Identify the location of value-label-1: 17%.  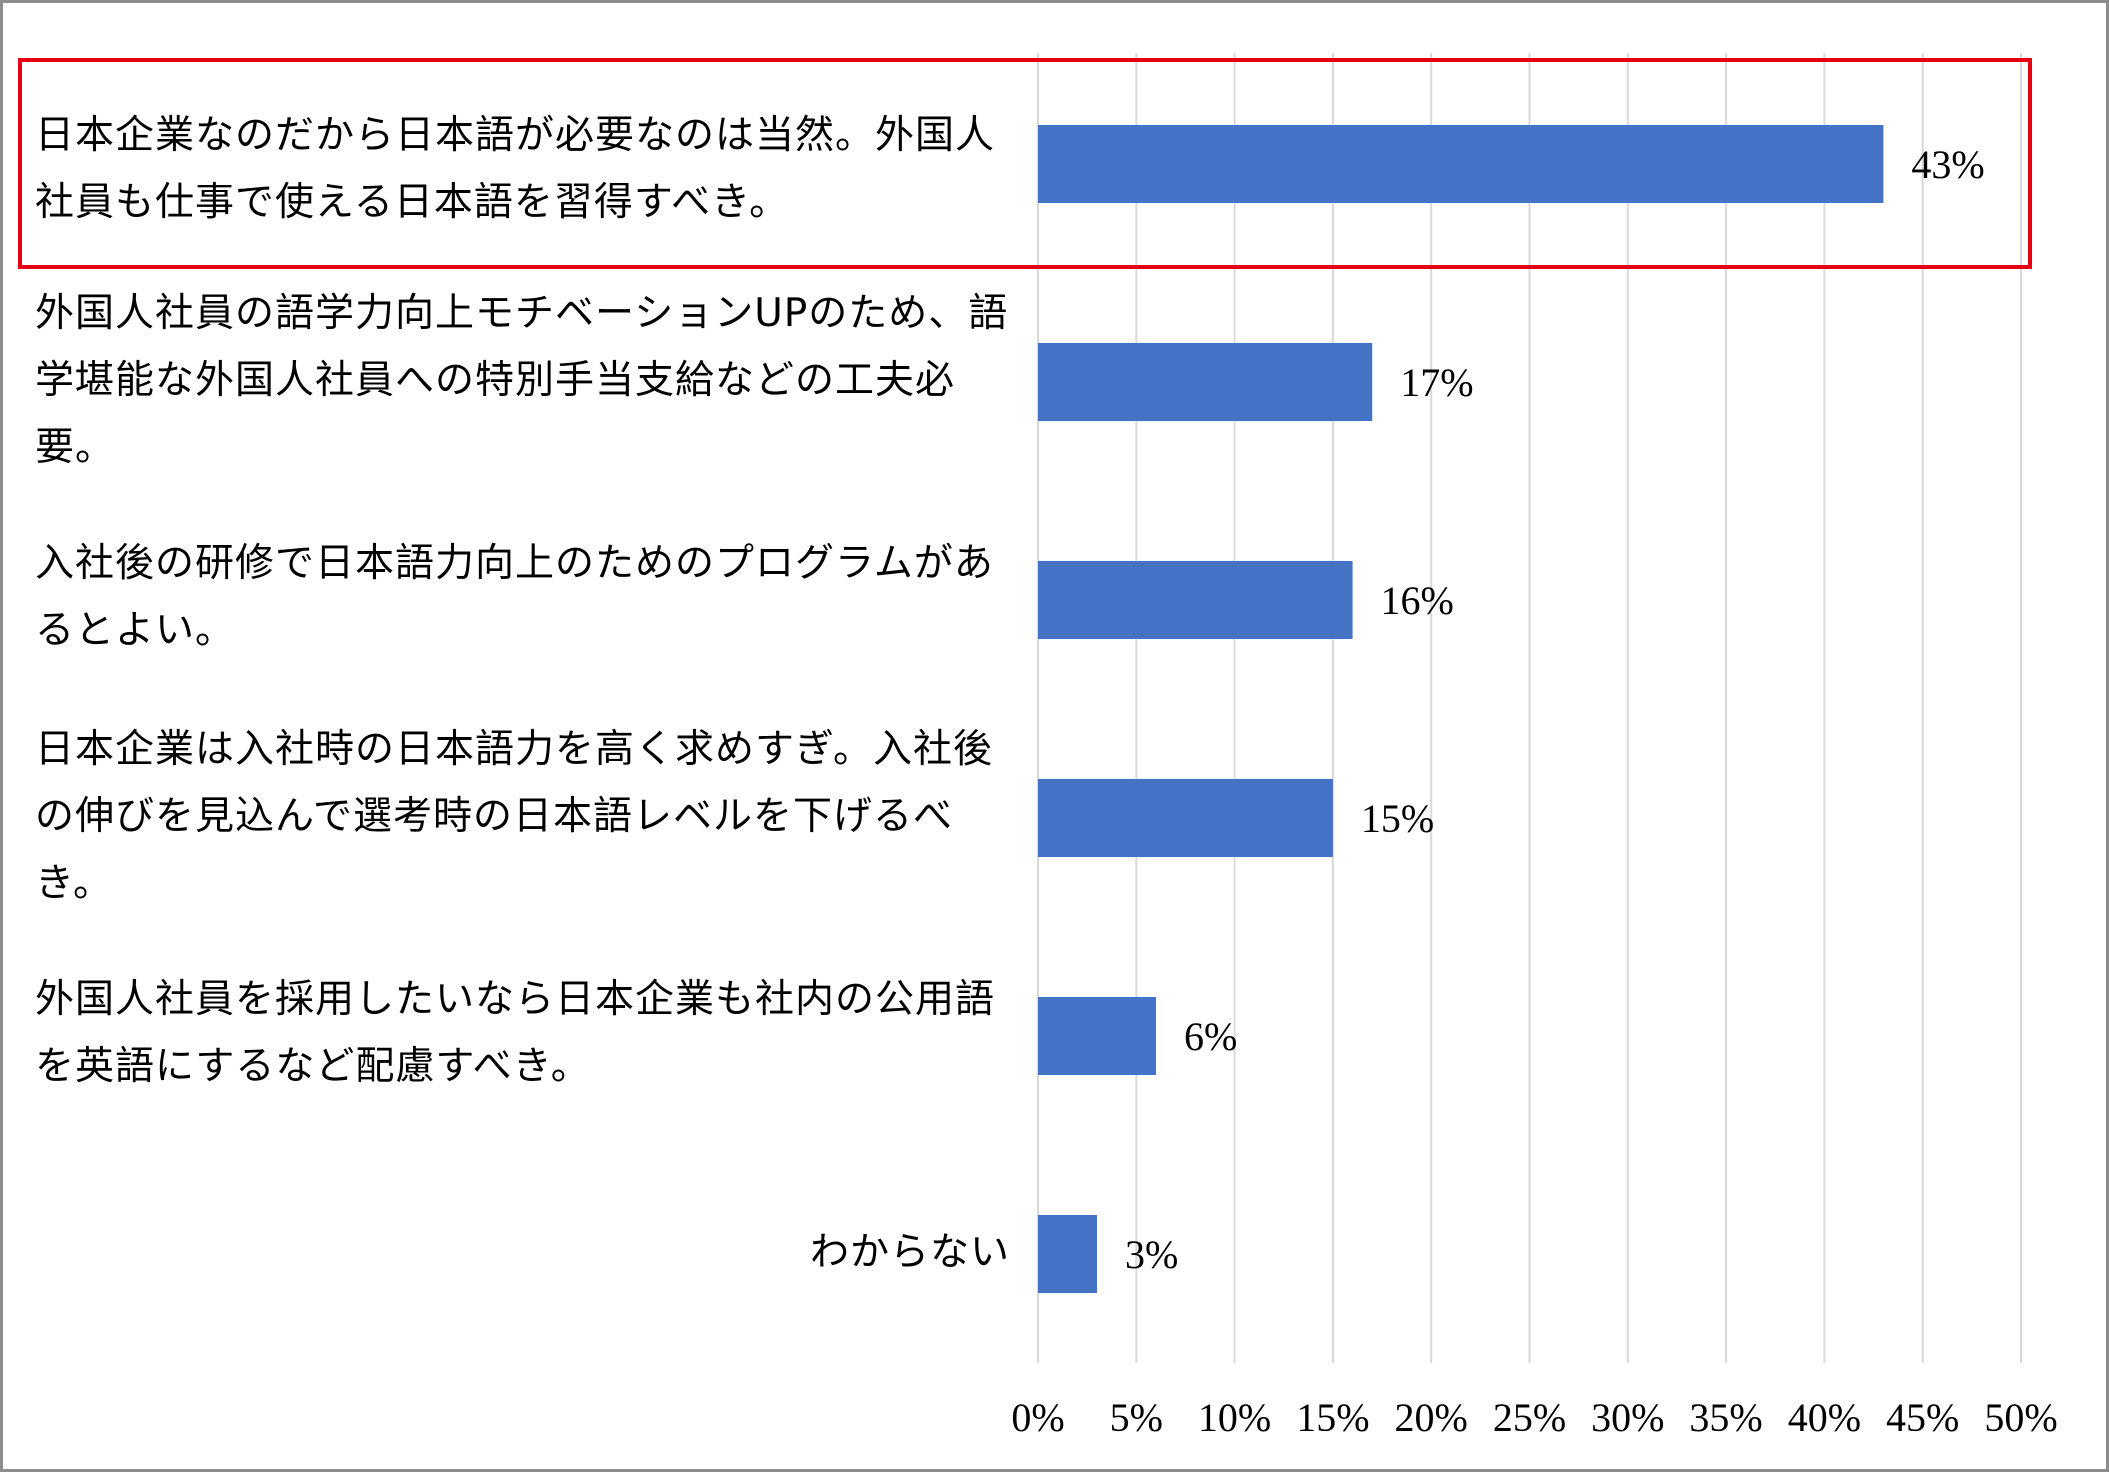
(1436, 382).